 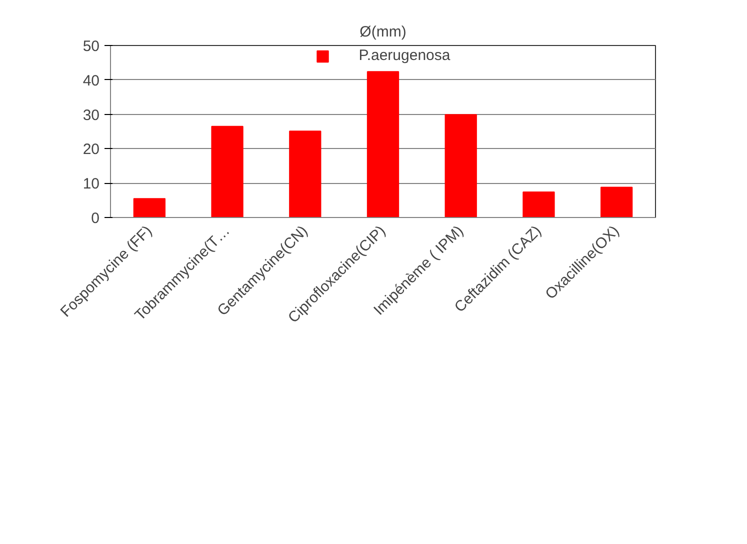 I want to click on y-tick-label: 10, so click(x=91, y=184).